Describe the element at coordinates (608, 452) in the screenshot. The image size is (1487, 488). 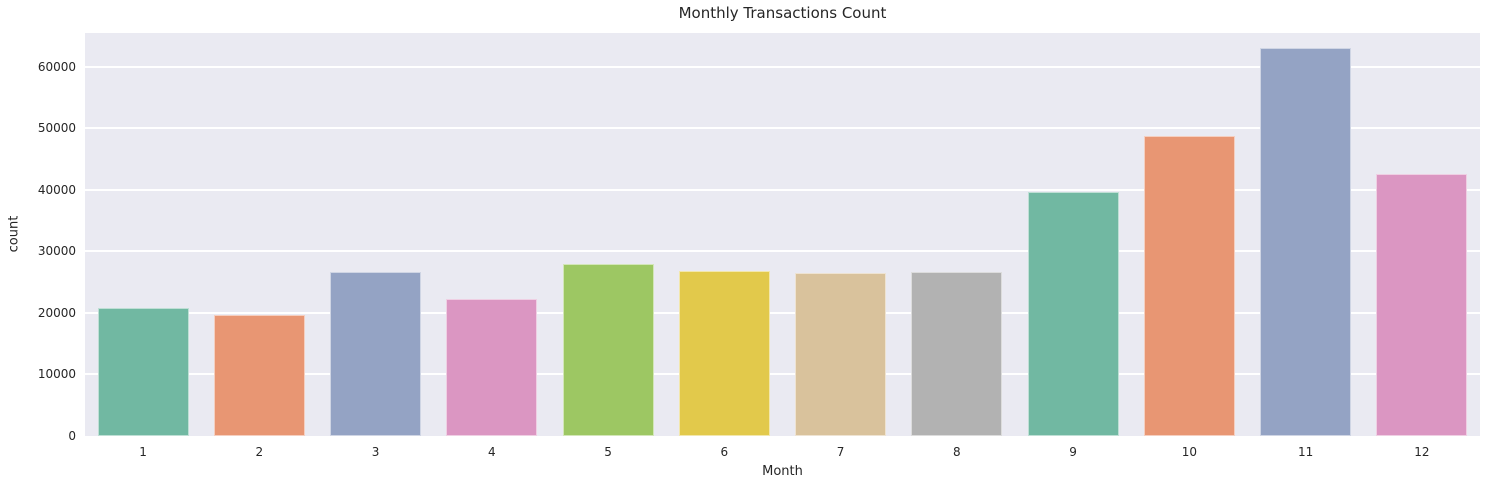
I see `x-tick-label-5: 5` at that location.